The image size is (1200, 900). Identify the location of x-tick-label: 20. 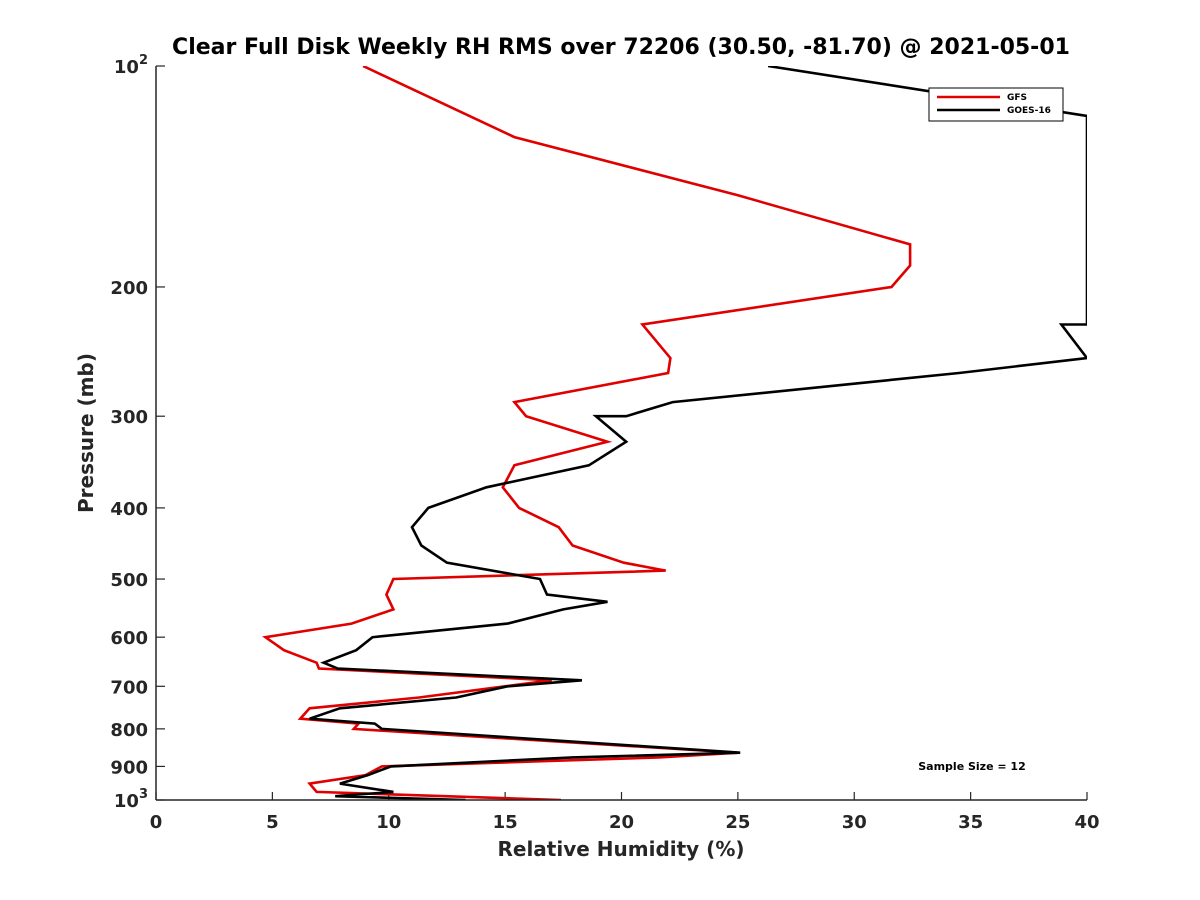
(621, 822).